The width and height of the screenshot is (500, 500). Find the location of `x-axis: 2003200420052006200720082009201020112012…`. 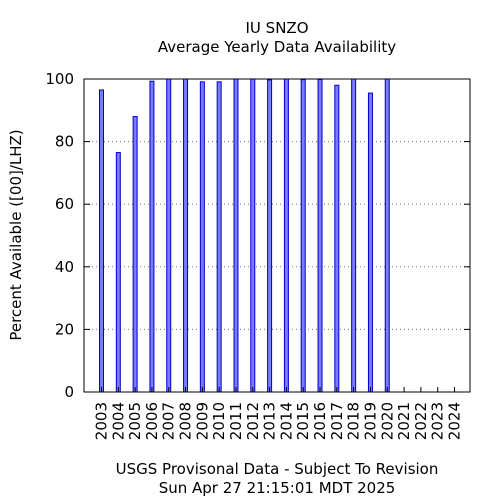

x-axis: 2003200420052006200720082009201020112012… is located at coordinates (278, 413).